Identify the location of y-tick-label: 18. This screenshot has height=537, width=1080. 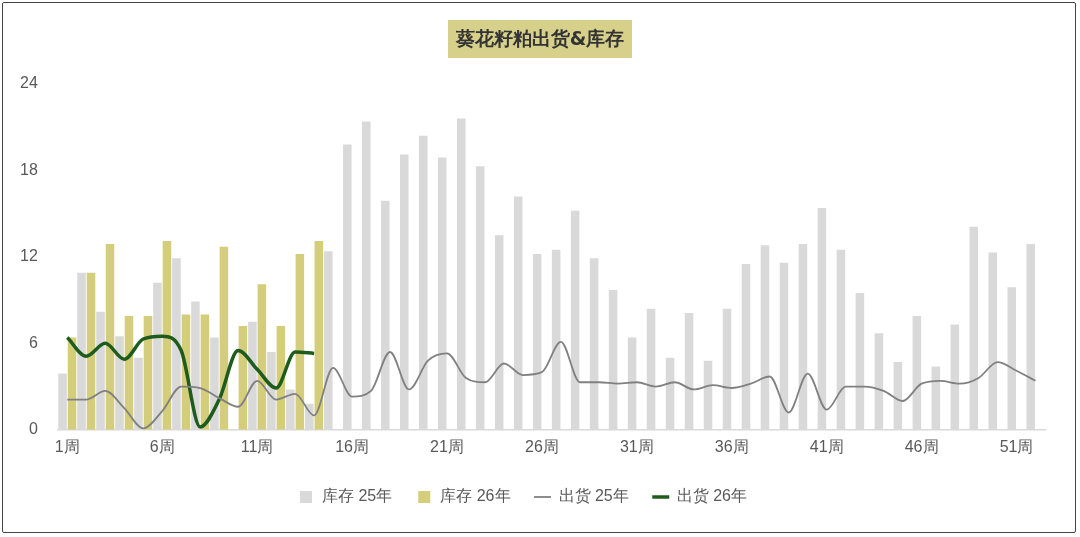
(29, 169).